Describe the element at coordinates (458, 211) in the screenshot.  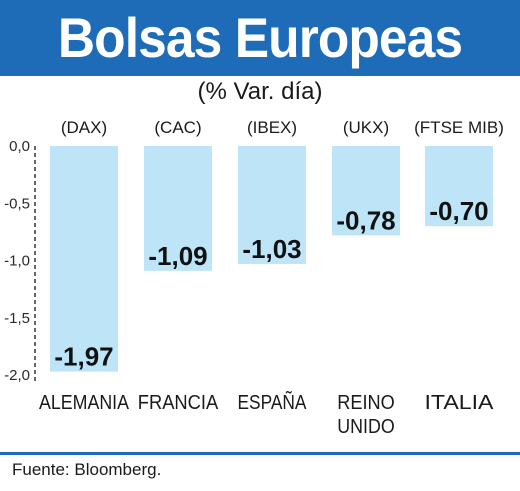
I see `value-label: -0,70` at that location.